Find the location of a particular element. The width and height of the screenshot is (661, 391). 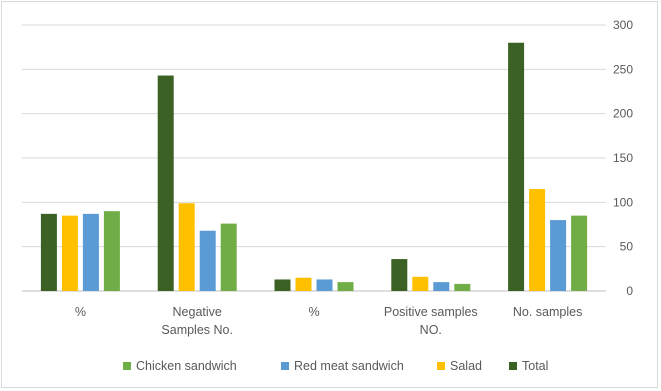

legend-label: Salad is located at coordinates (466, 366).